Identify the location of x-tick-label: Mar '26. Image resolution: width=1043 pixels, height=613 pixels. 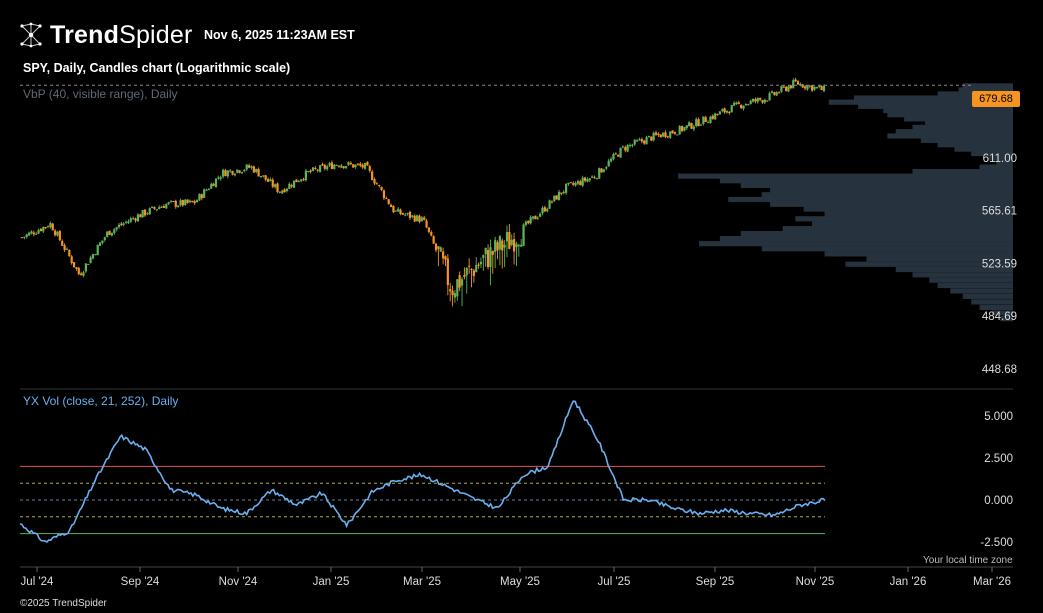
(992, 582).